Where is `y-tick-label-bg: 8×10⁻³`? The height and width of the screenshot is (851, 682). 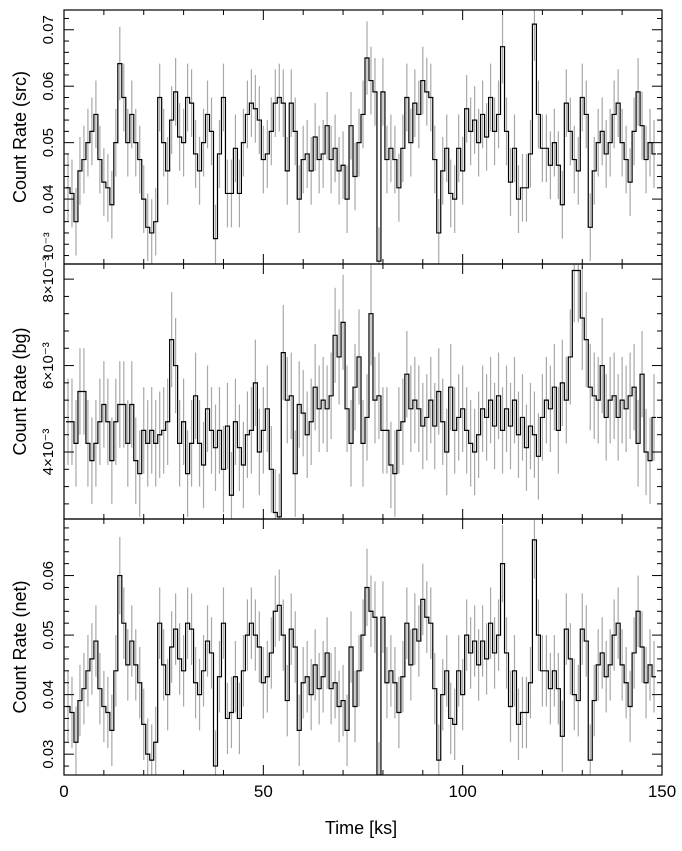
y-tick-label-bg: 8×10⁻³ is located at coordinates (48, 279).